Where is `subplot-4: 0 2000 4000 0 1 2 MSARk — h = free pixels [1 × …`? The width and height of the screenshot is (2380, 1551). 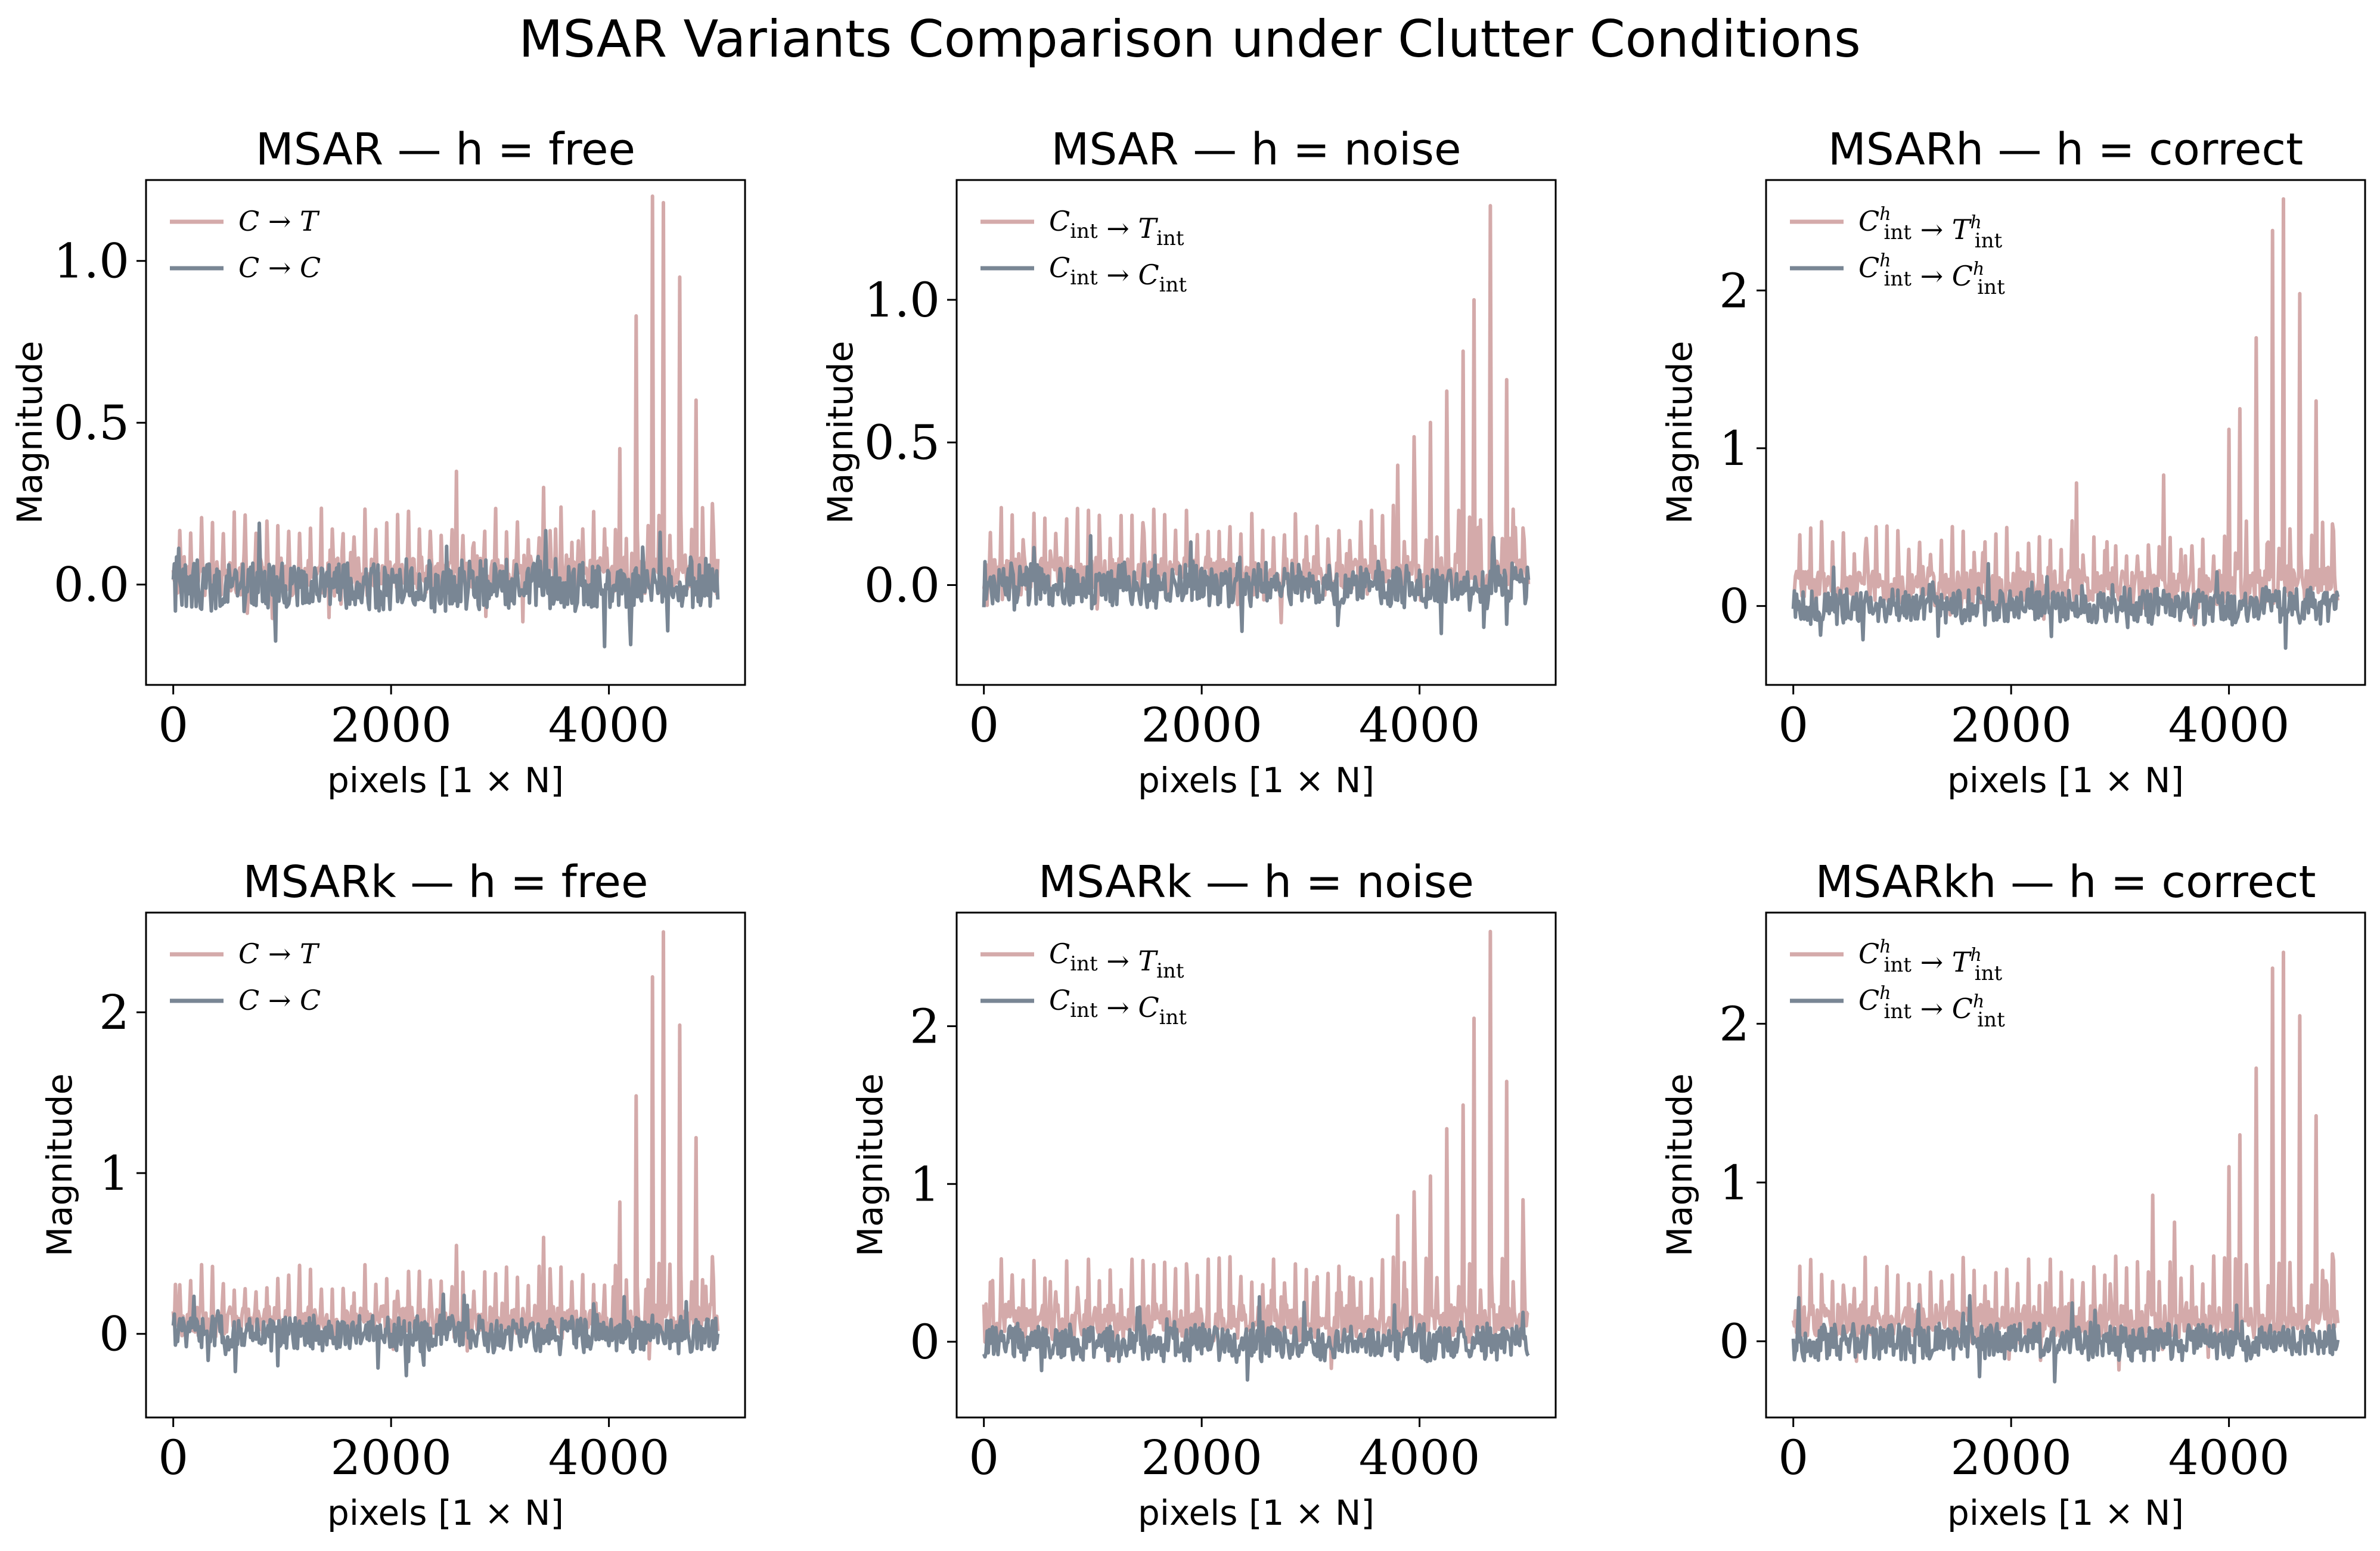
subplot-4: 0 2000 4000 0 1 2 MSARk — h = free pixels [1 × … is located at coordinates (393, 1195).